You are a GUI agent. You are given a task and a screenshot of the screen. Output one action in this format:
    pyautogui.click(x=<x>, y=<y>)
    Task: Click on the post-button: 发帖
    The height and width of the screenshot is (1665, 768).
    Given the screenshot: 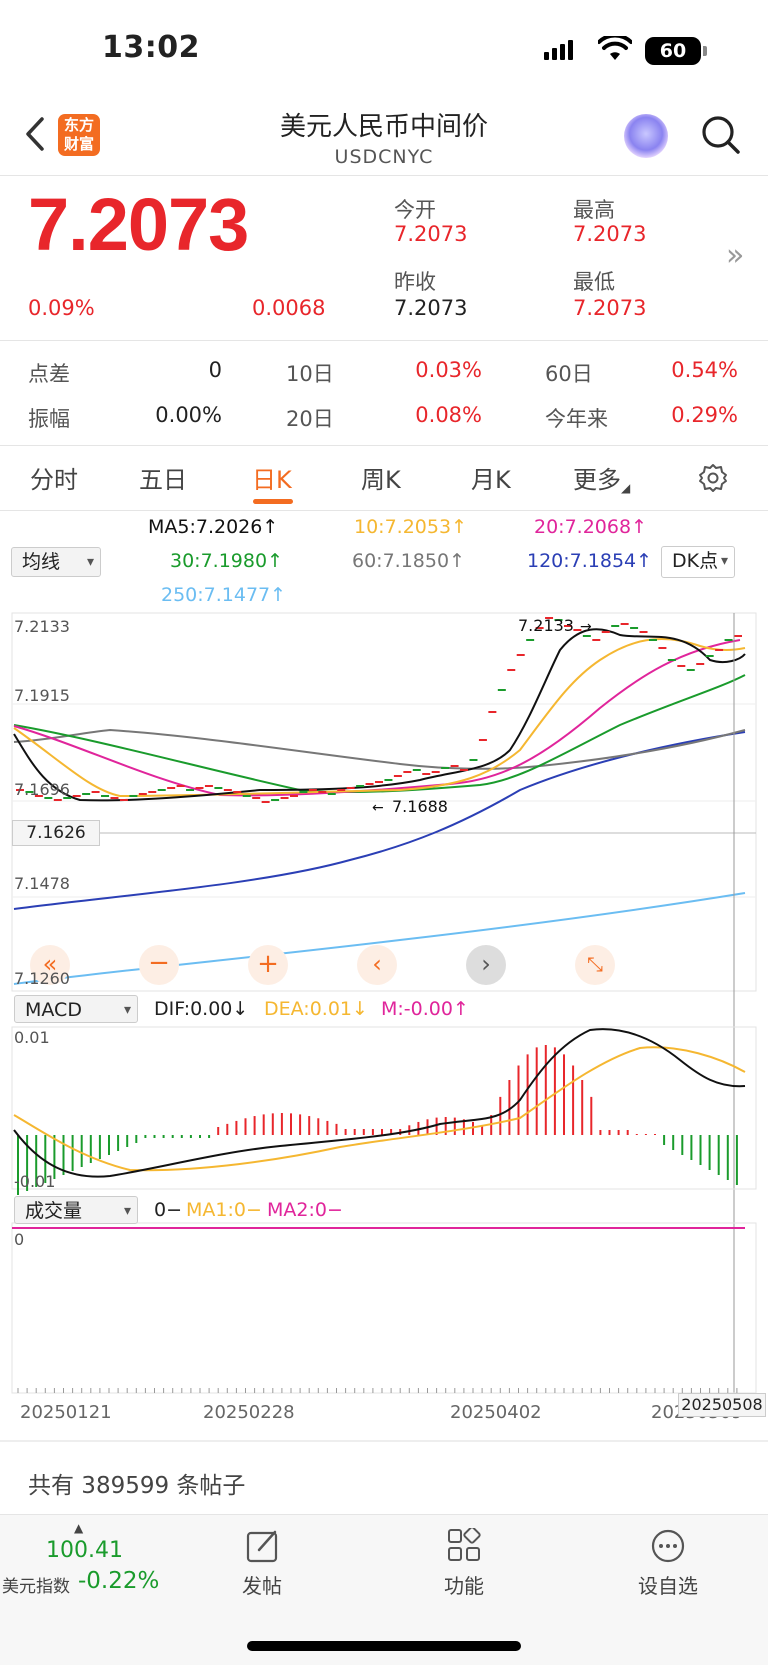 What is the action you would take?
    pyautogui.click(x=262, y=1586)
    